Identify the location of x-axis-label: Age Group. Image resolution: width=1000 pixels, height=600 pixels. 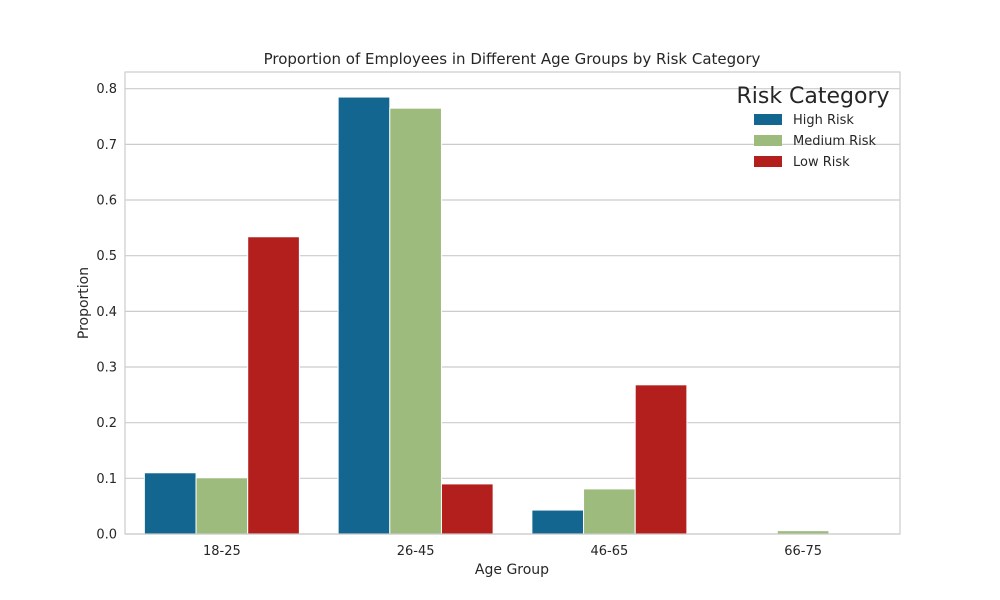
(512, 570).